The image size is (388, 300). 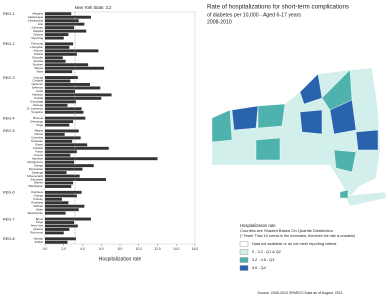 I want to click on y-tick-label: Erie, so click(x=40, y=24).